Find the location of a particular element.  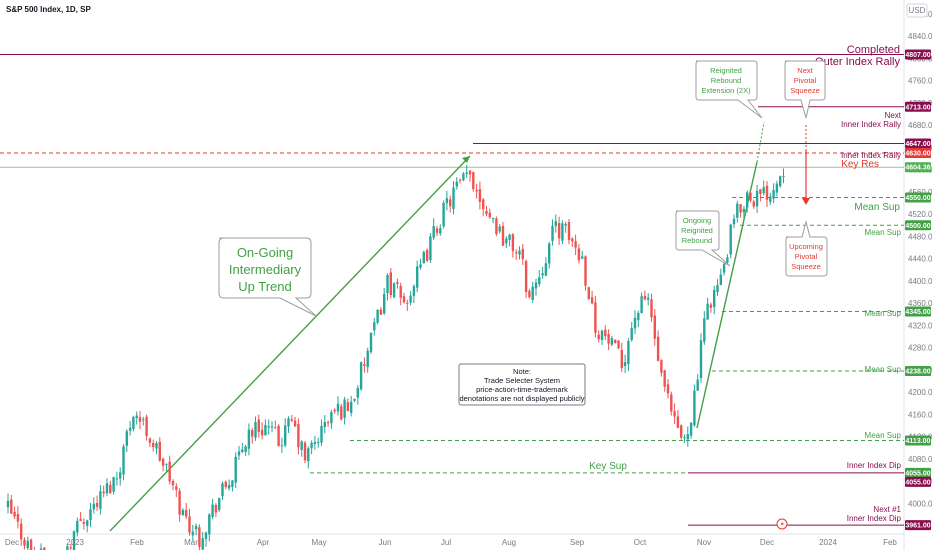

y-tick-label: 4560.00 is located at coordinates (920, 192).